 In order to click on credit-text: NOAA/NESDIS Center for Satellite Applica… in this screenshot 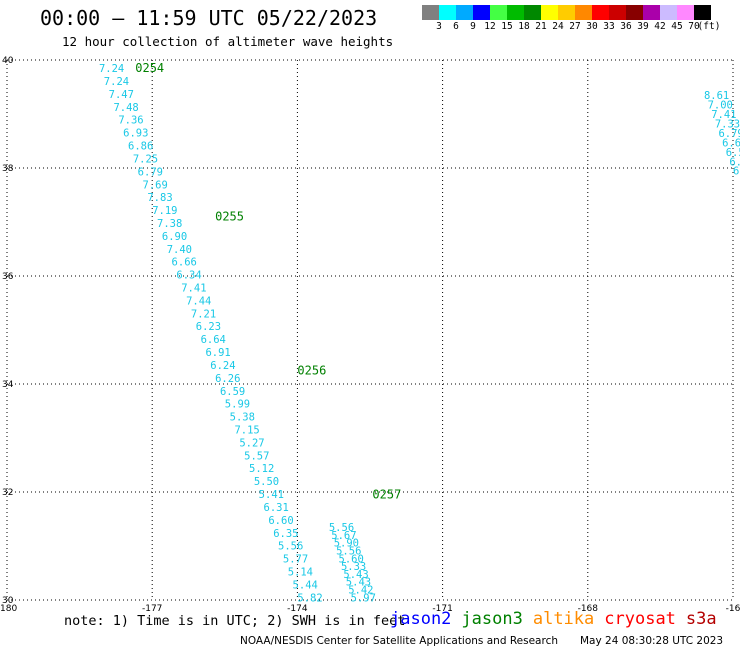, I will do `click(399, 641)`.